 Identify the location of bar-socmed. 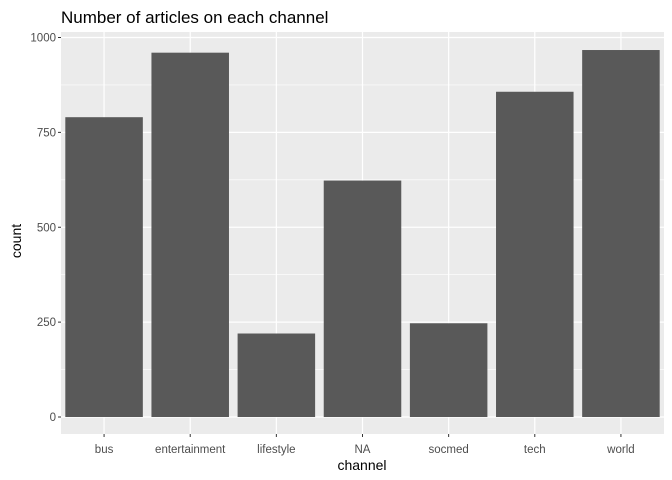
(448, 370).